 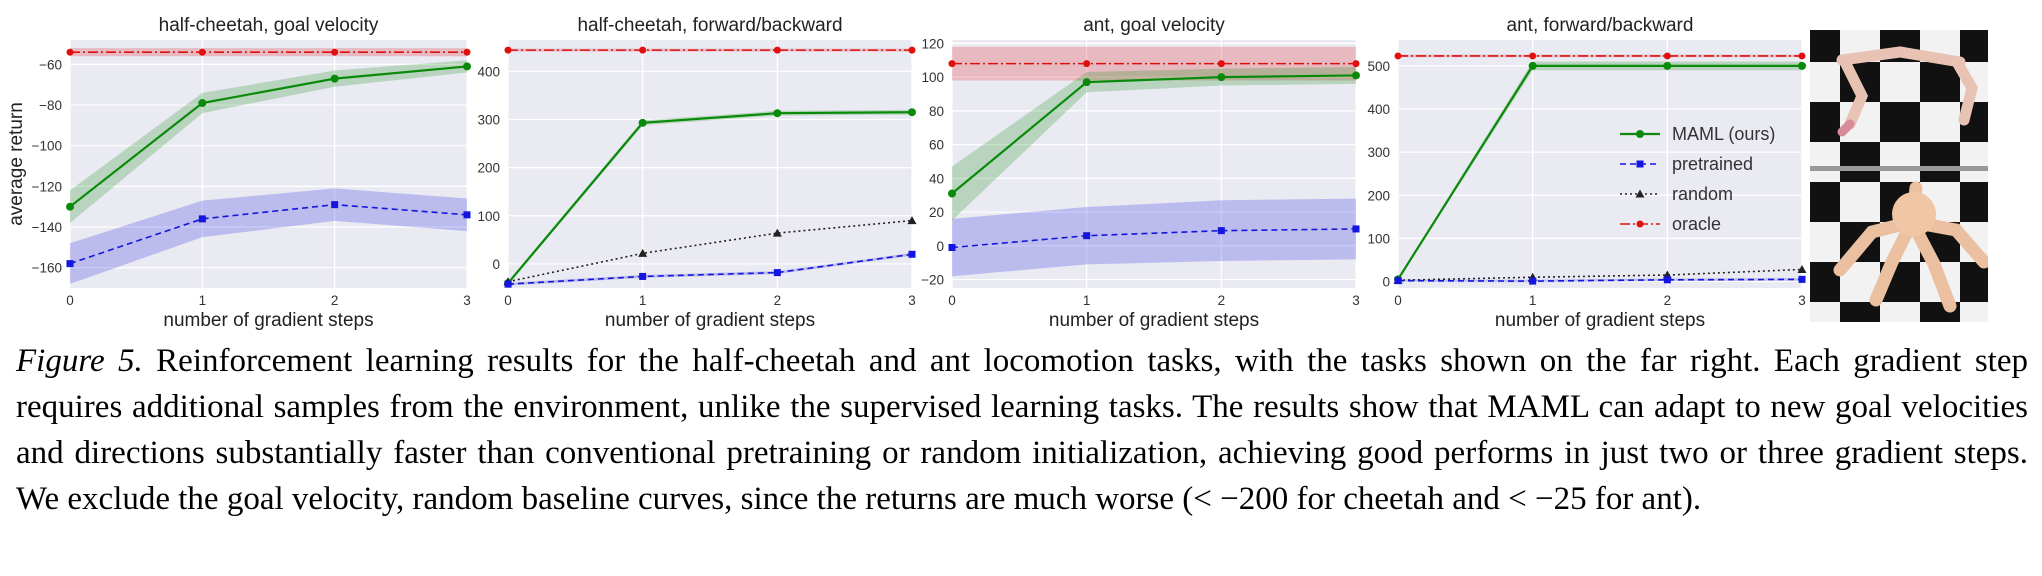 What do you see at coordinates (709, 25) in the screenshot?
I see `chart-title: half-cheetah, forward/backward` at bounding box center [709, 25].